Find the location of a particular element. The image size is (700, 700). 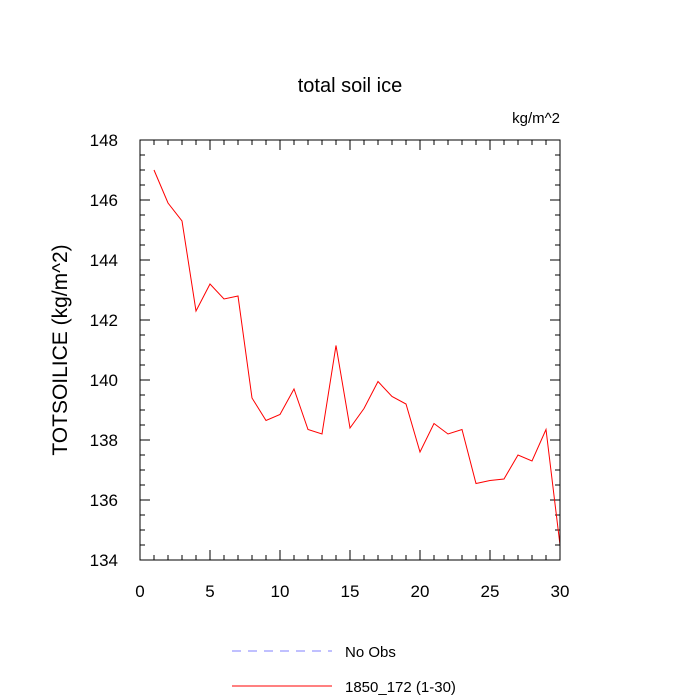

x-tick-label: 10 is located at coordinates (280, 591).